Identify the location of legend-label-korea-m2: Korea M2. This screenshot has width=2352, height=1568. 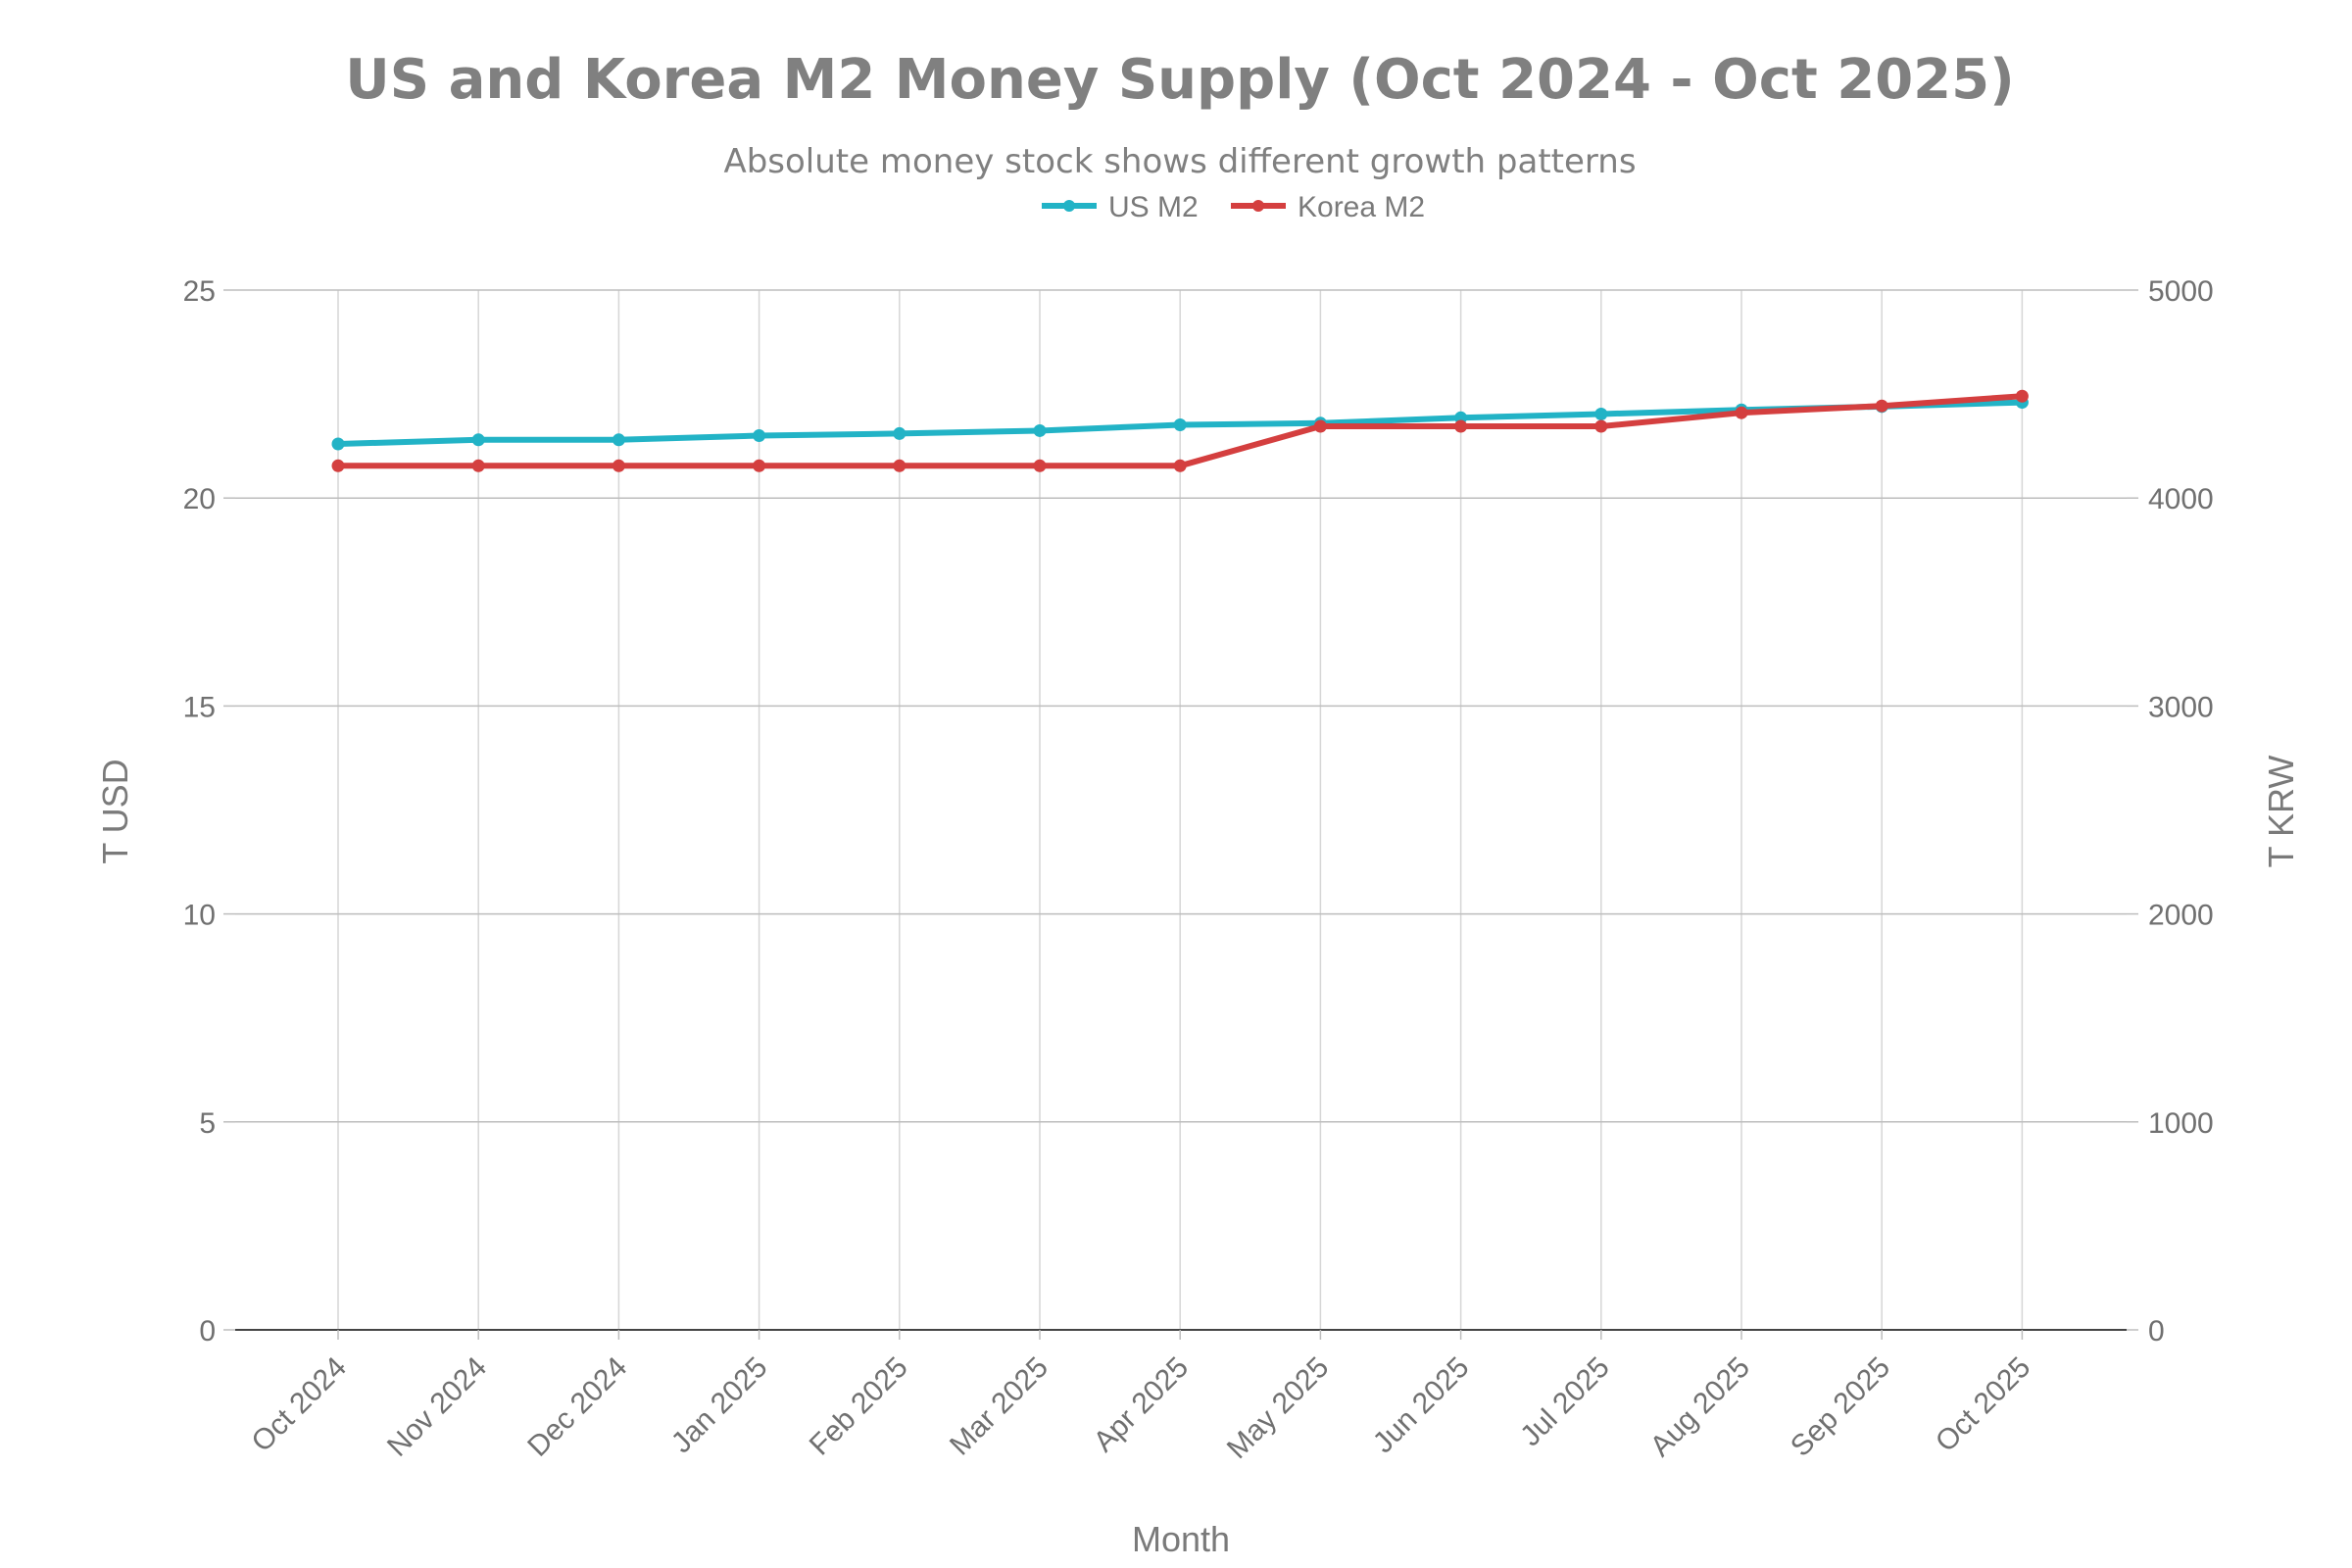
(1361, 207).